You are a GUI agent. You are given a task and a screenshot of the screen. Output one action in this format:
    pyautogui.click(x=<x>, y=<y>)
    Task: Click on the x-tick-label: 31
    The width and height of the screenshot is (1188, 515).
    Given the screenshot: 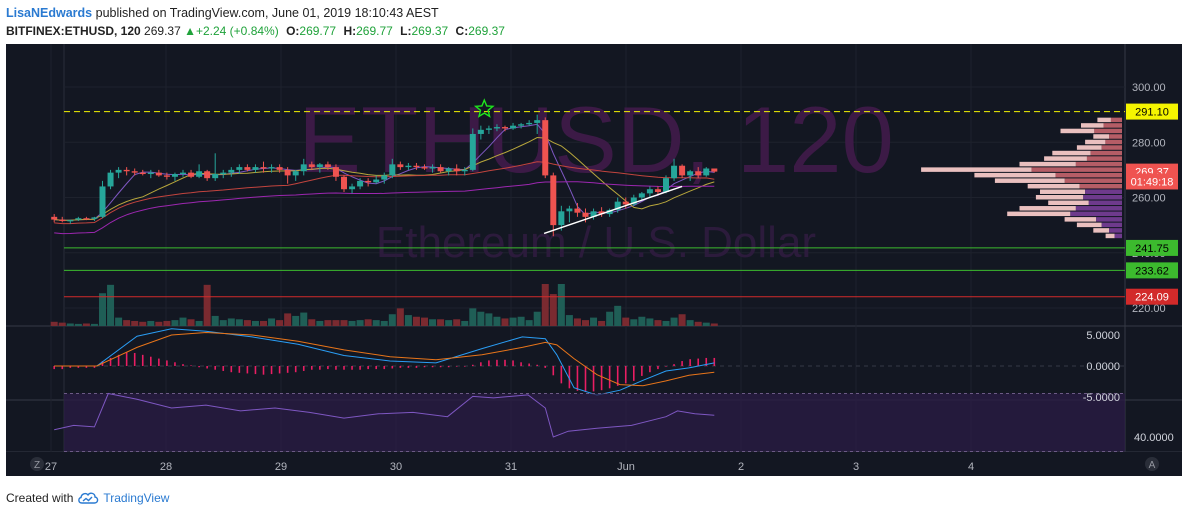 What is the action you would take?
    pyautogui.click(x=511, y=467)
    